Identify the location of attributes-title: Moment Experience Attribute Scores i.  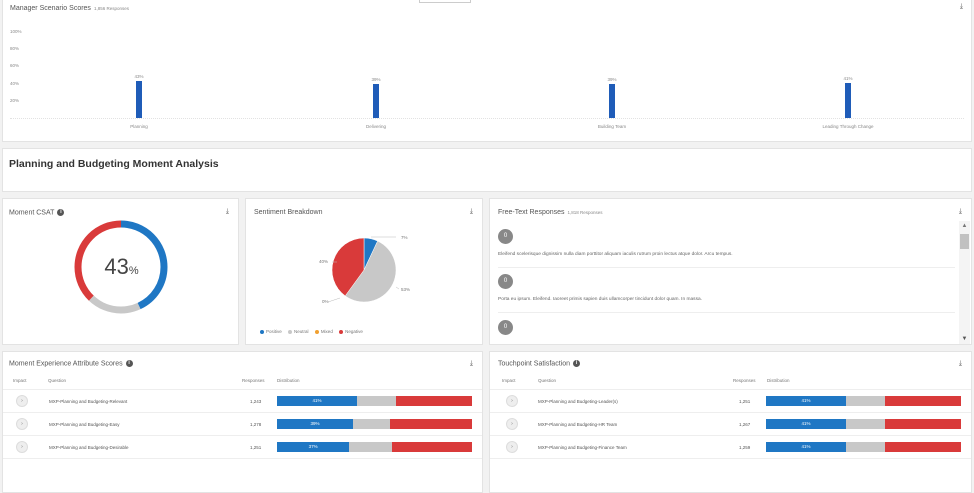
(71, 363).